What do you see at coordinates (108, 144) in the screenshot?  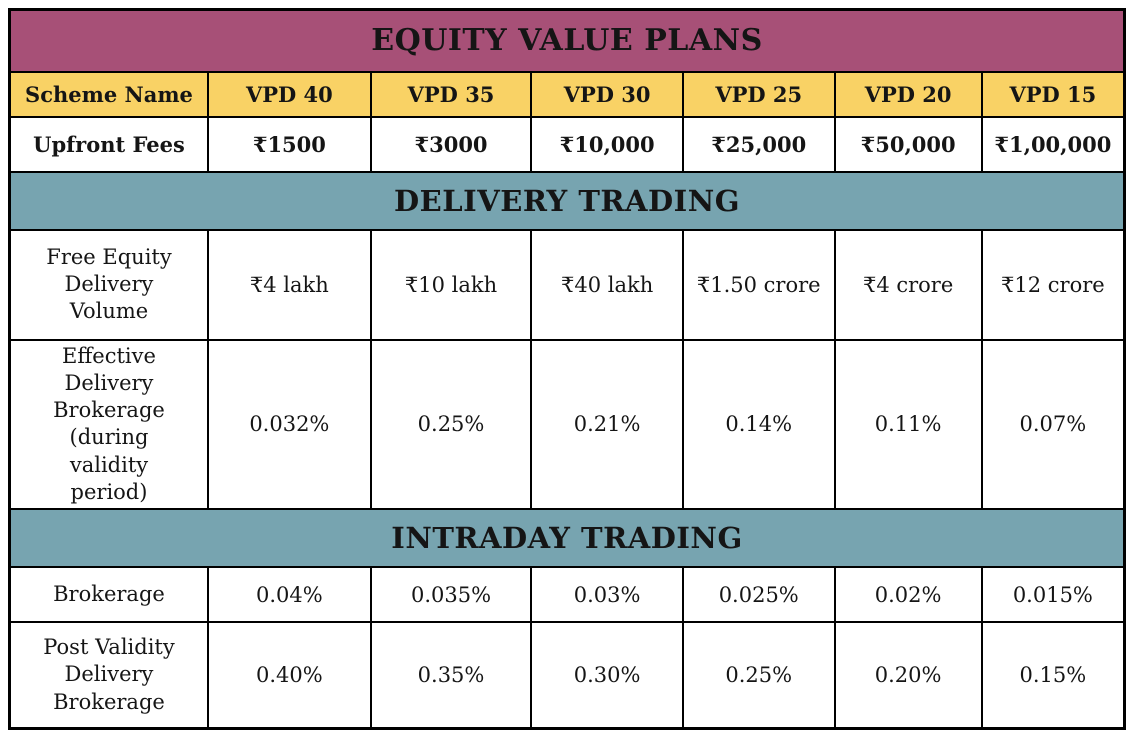 I see `upfront-fees-label: Upfront Fees` at bounding box center [108, 144].